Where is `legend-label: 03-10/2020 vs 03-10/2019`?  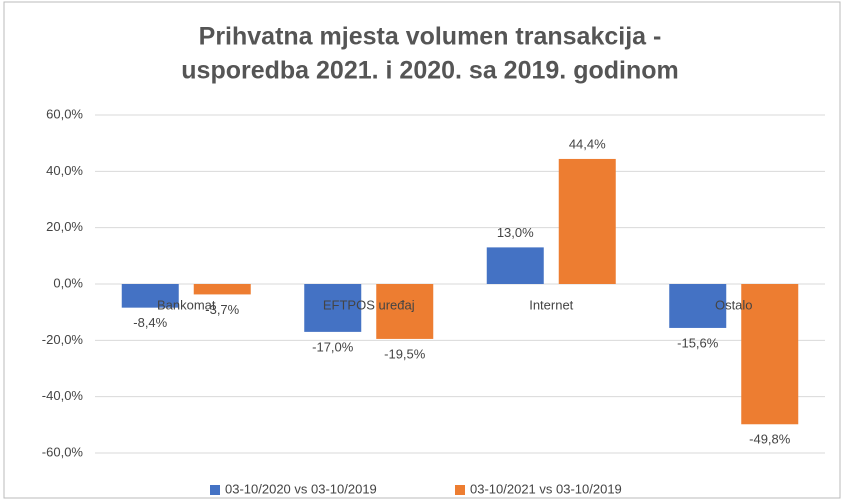 legend-label: 03-10/2020 vs 03-10/2019 is located at coordinates (301, 488).